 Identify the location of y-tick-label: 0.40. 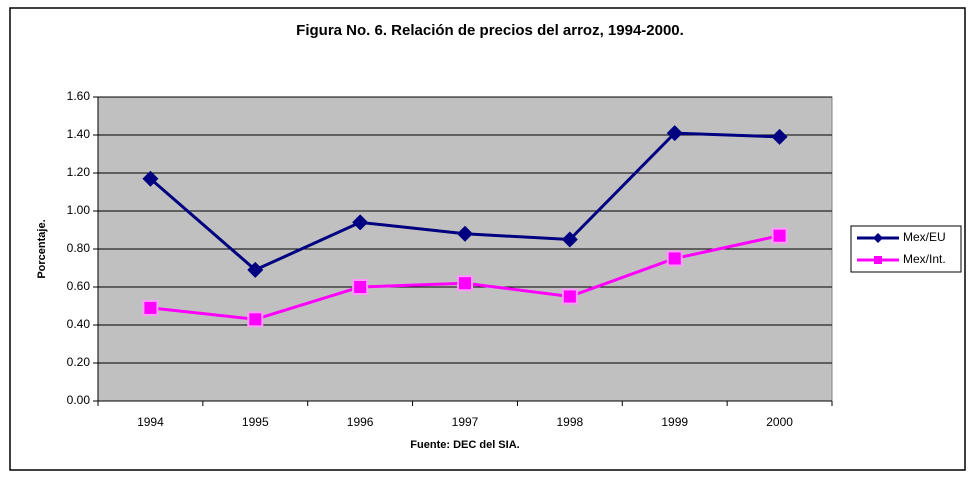
(79, 324).